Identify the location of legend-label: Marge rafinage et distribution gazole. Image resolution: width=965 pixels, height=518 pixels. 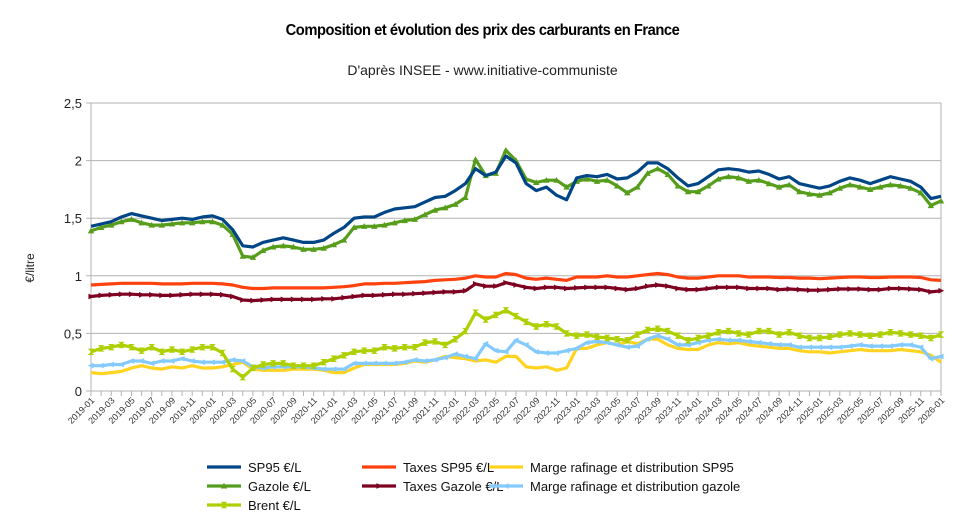
(635, 486).